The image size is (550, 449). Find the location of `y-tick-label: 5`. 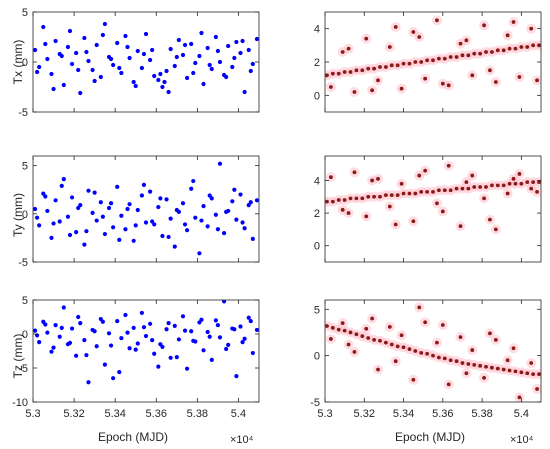

y-tick-label: 5 is located at coordinates (317, 310).